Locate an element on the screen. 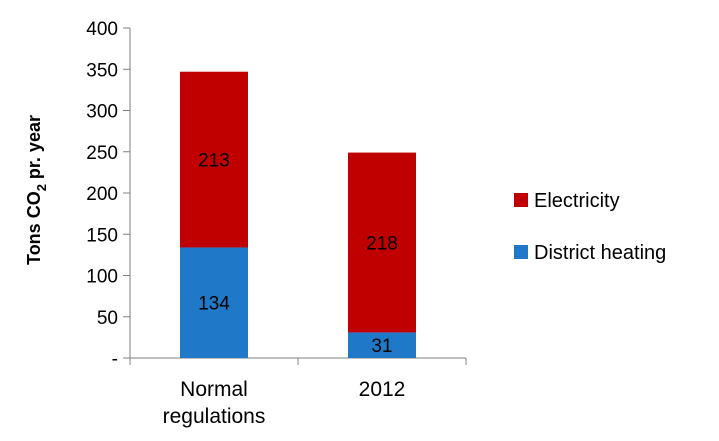 This screenshot has width=719, height=441. x-category-label-line: regulations is located at coordinates (214, 416).